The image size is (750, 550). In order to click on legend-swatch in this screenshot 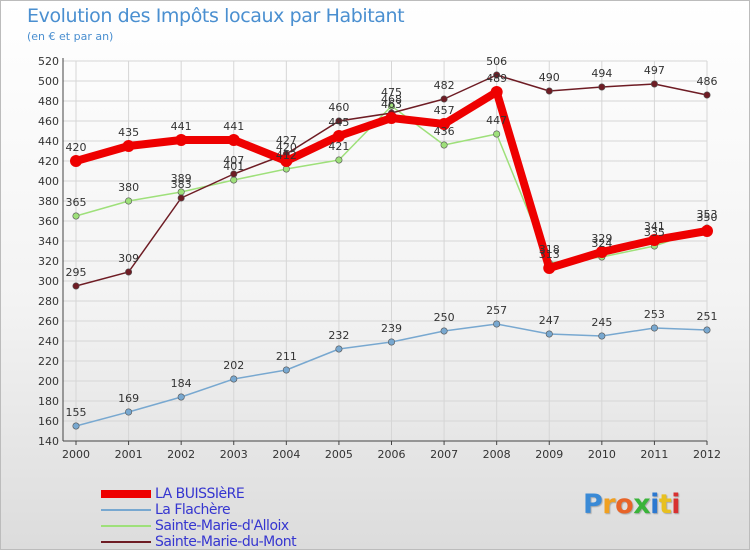, I will do `click(126, 510)`.